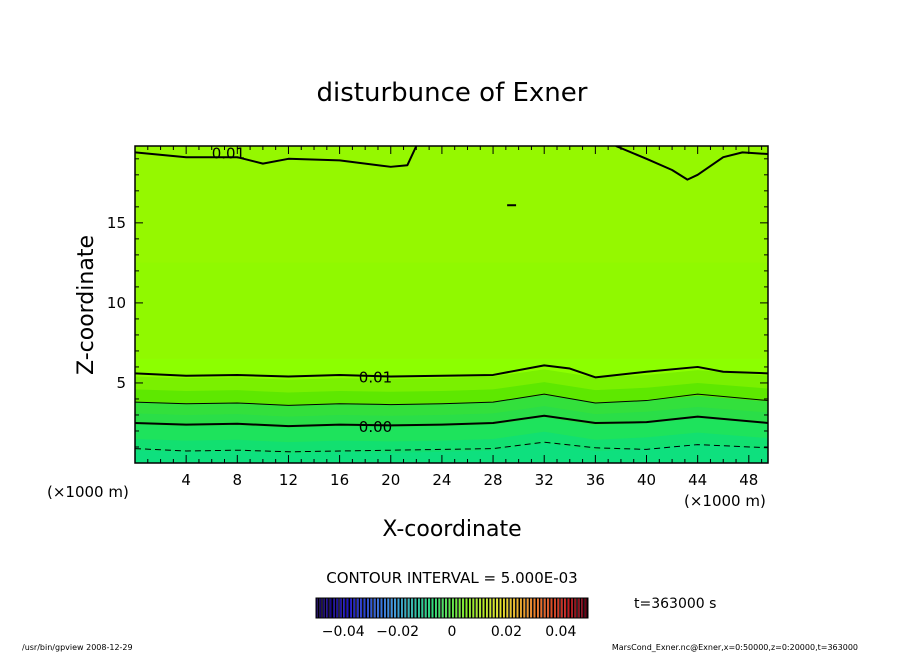  I want to click on contour-label: 0.01, so click(228, 153).